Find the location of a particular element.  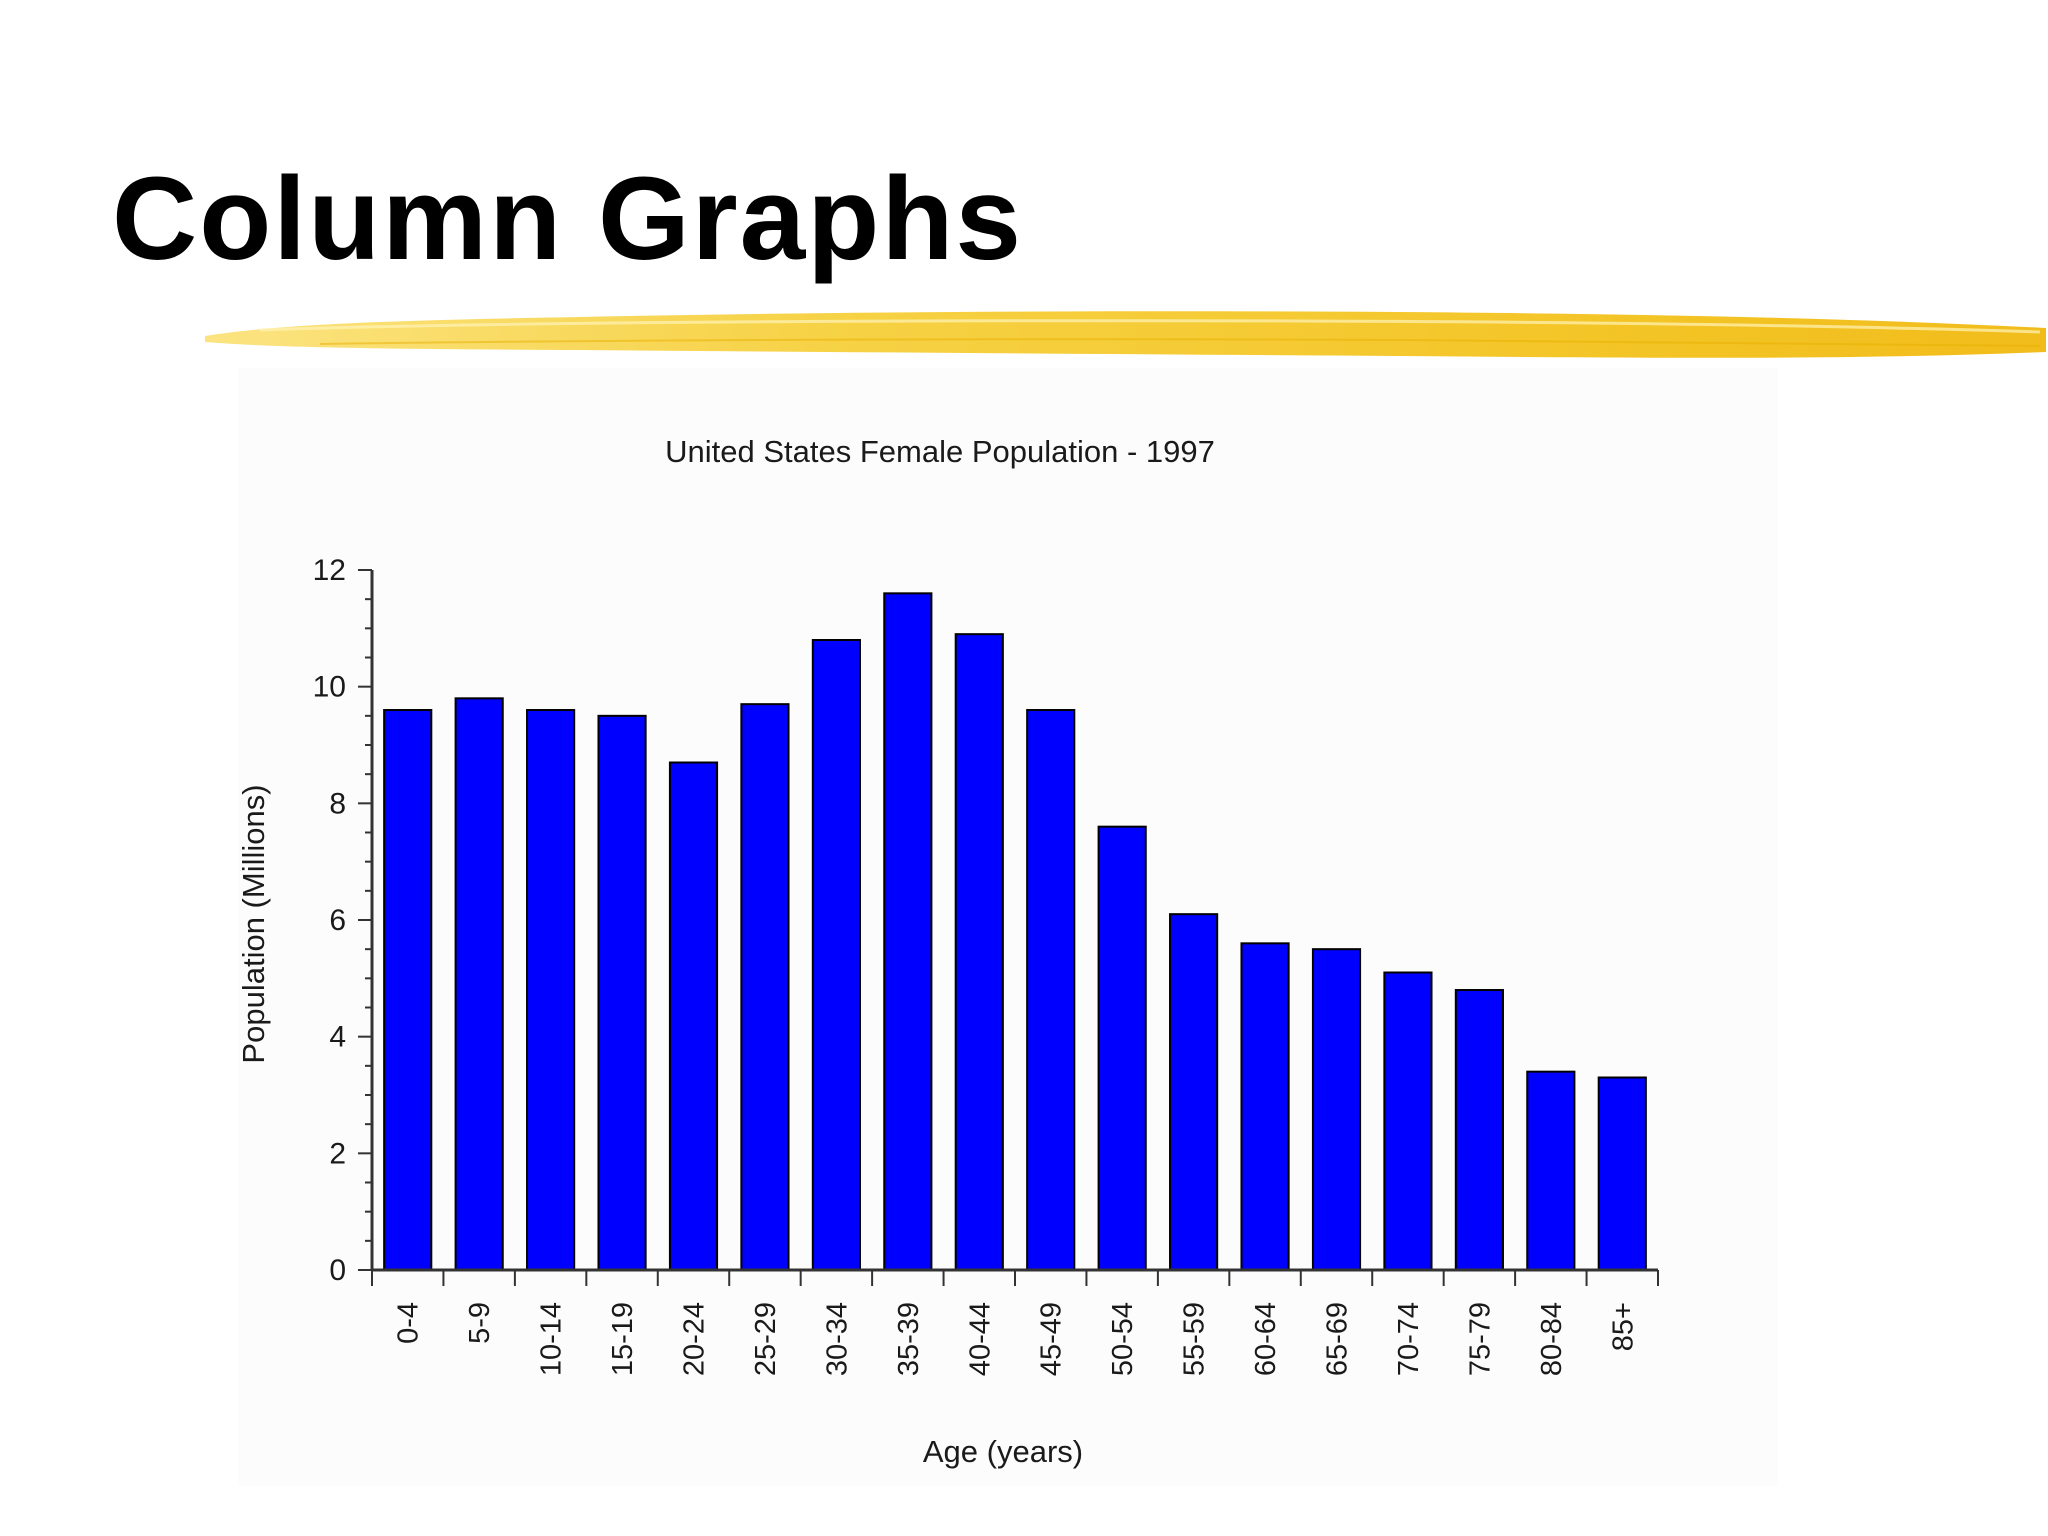

y-tick-label: 10 is located at coordinates (329, 687).